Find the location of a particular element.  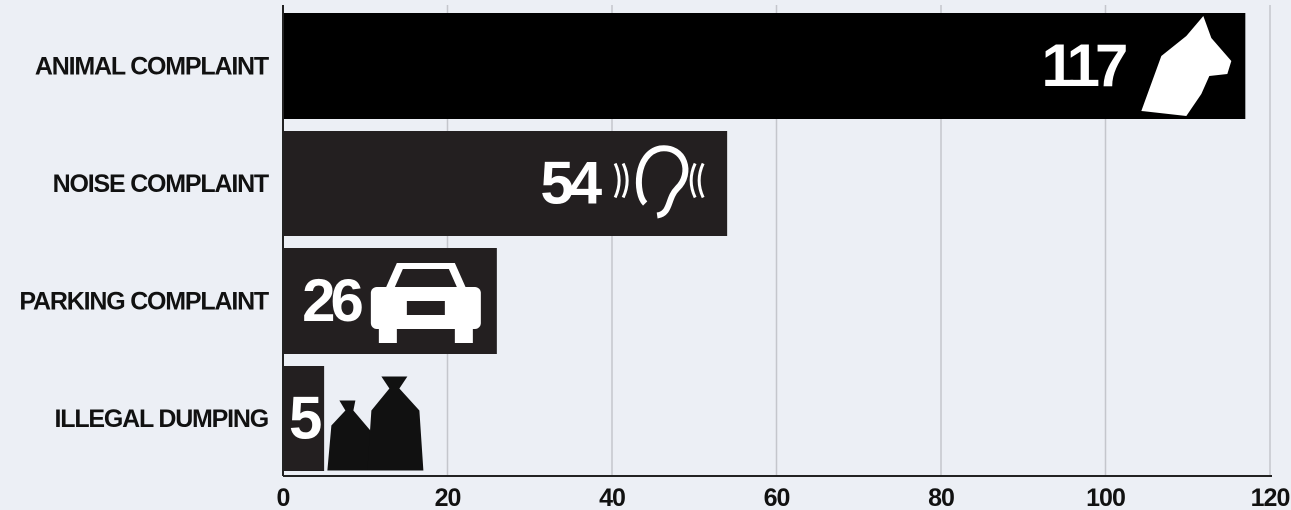

x-tick-label: 100 is located at coordinates (1105, 497).